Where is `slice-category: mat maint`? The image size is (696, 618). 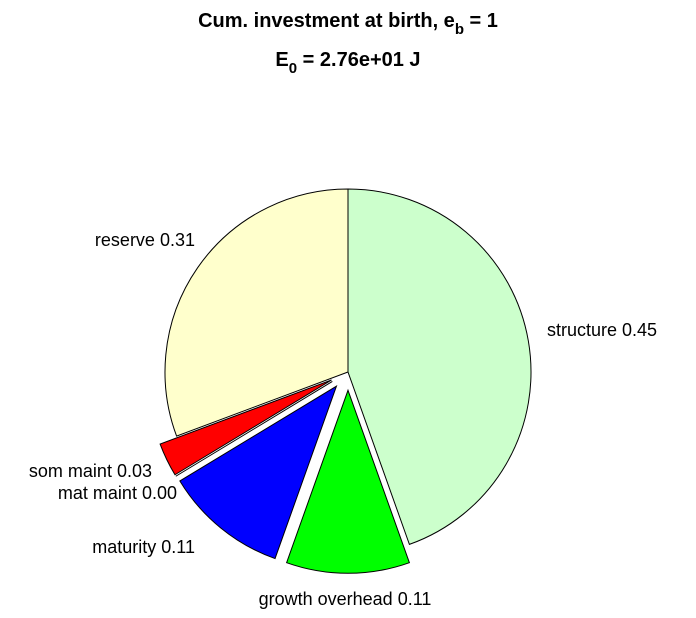
slice-category: mat maint is located at coordinates (97, 493).